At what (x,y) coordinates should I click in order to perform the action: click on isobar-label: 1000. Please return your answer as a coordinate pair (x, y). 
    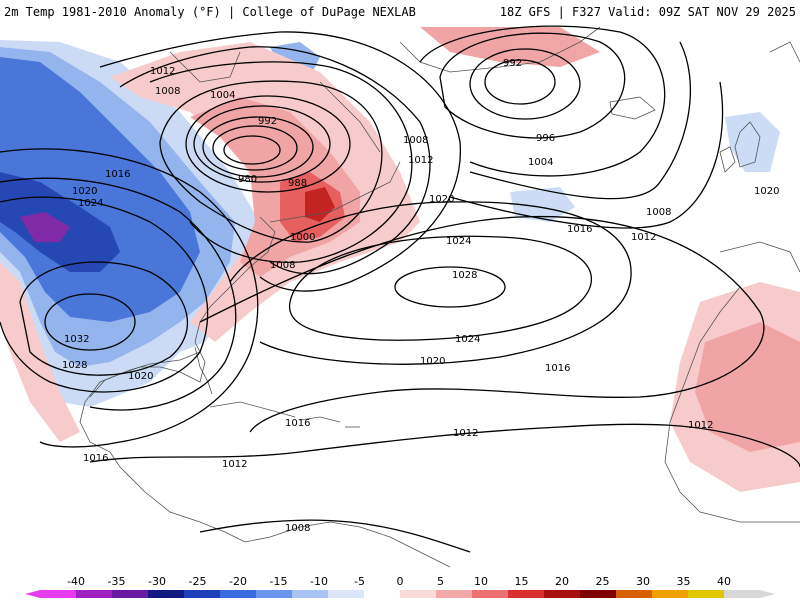
    Looking at the image, I should click on (302, 237).